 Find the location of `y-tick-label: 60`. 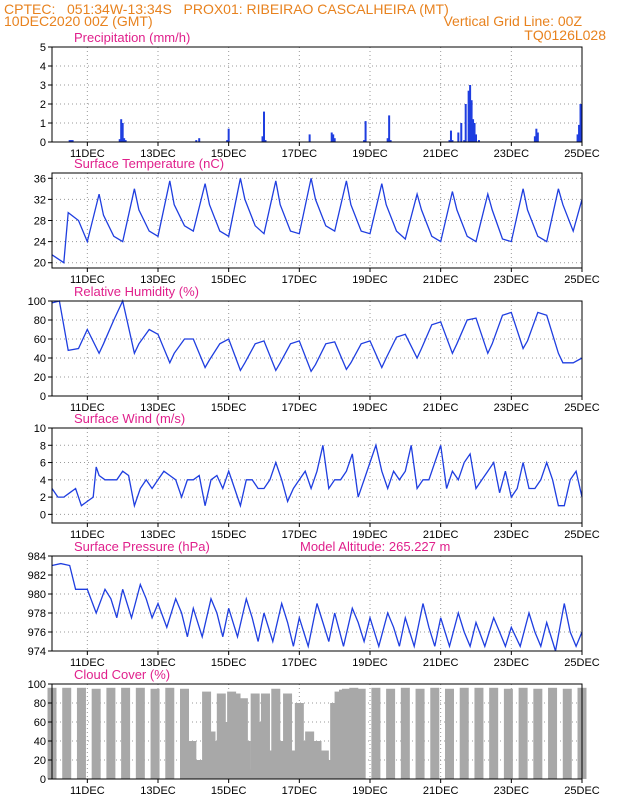

y-tick-label: 60 is located at coordinates (40, 340).